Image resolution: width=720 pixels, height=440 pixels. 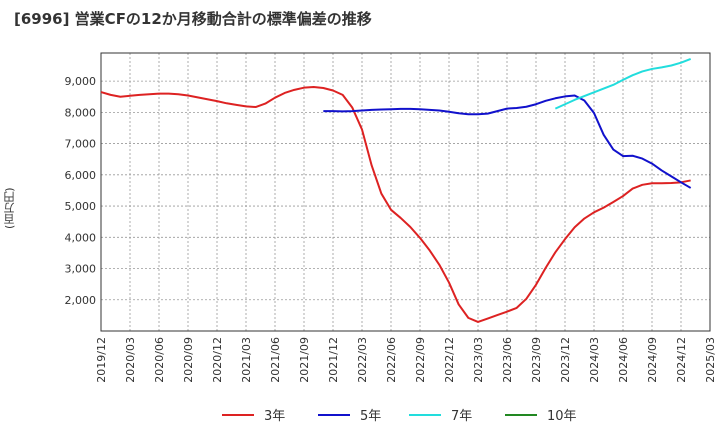 What do you see at coordinates (333, 360) in the screenshot?
I see `x-tick-label: 2021/12` at bounding box center [333, 360].